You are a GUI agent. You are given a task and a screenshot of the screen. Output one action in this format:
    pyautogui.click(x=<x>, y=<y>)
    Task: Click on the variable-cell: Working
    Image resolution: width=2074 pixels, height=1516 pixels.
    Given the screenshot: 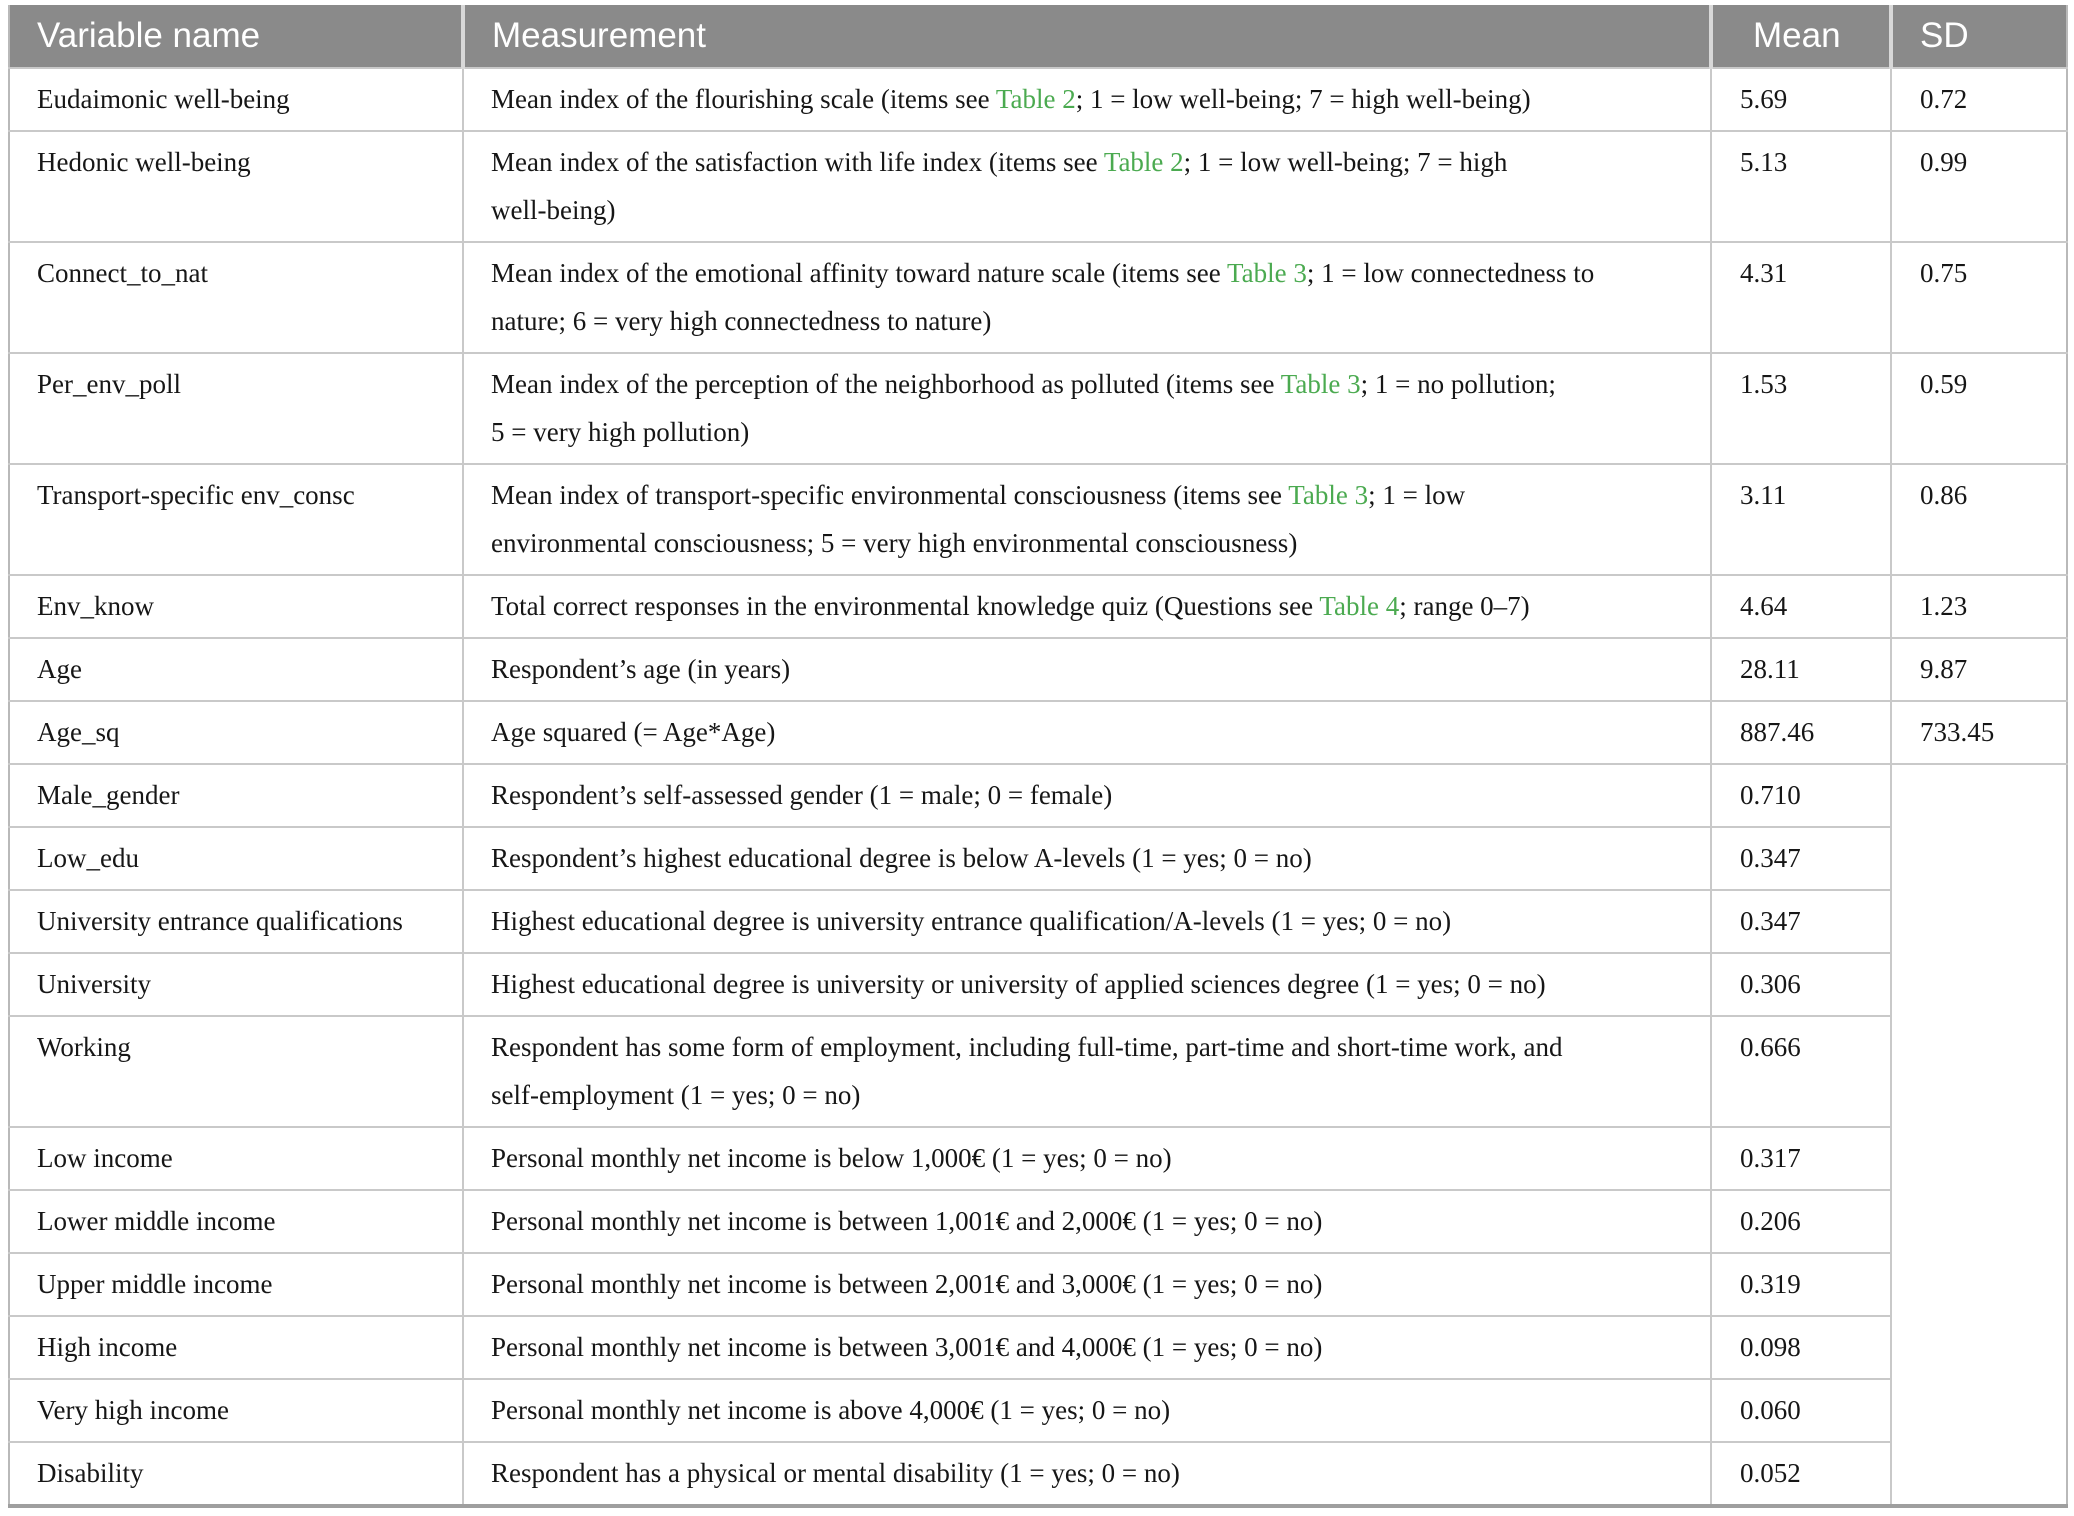 What is the action you would take?
    pyautogui.click(x=236, y=1071)
    